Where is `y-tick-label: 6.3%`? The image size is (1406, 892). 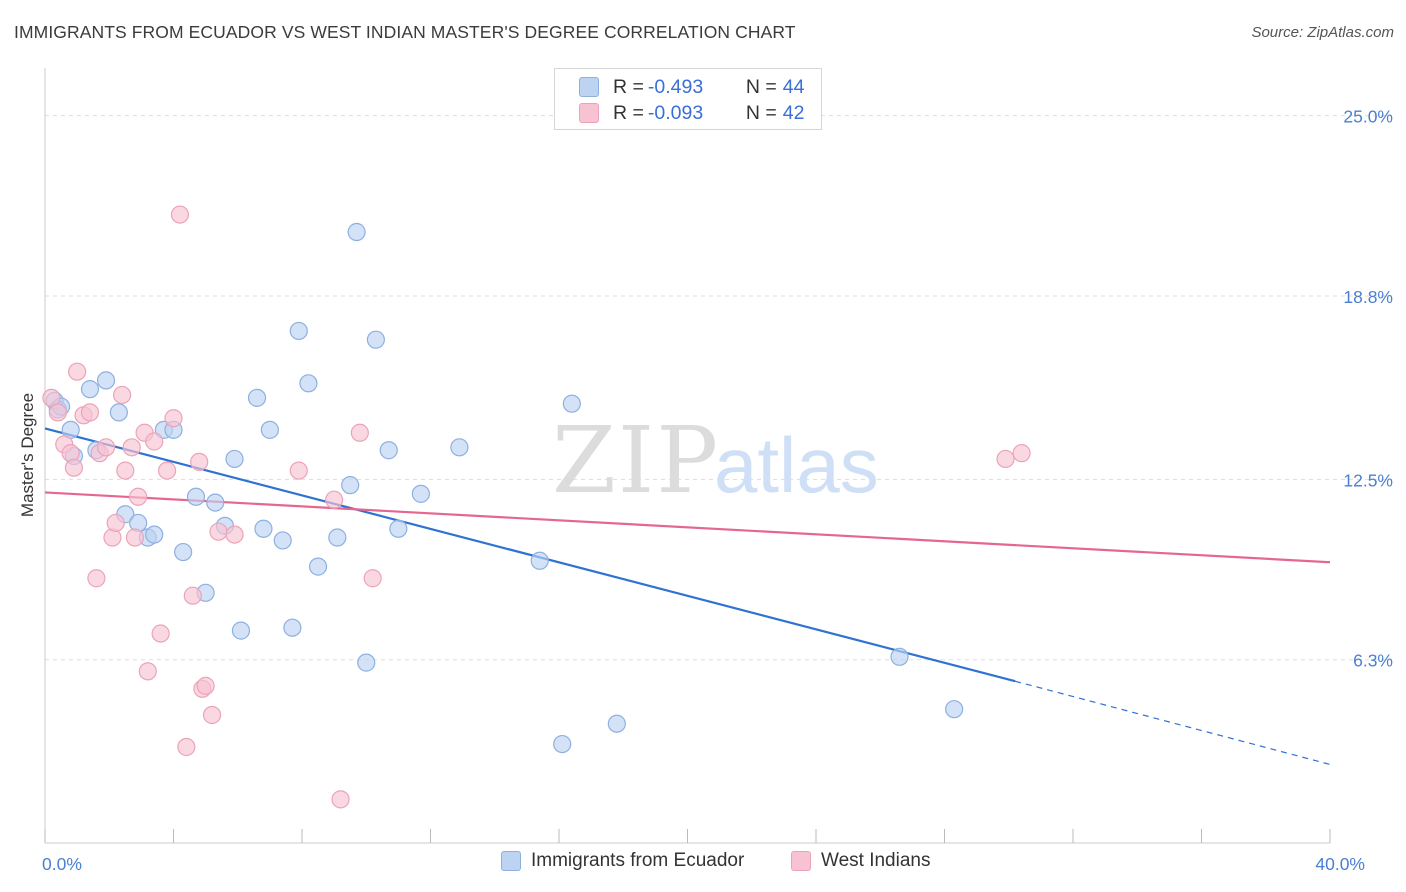 y-tick-label: 6.3% is located at coordinates (1373, 661).